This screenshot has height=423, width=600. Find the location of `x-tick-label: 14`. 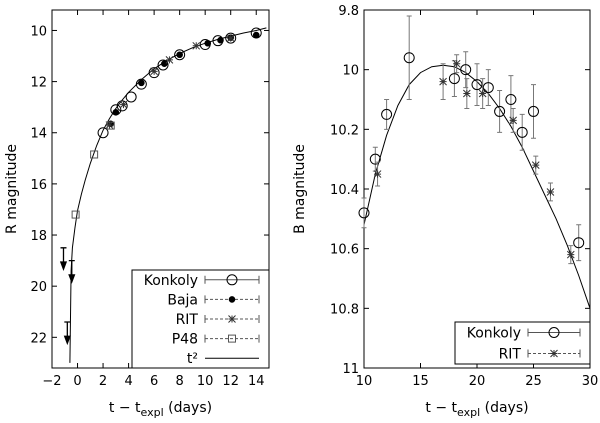

x-tick-label: 14 is located at coordinates (256, 381).